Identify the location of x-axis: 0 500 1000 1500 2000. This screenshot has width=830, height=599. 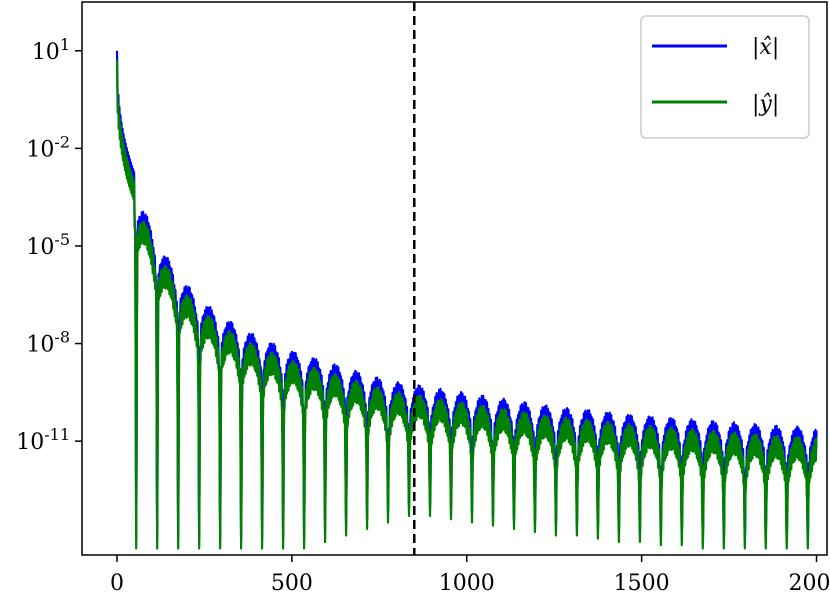
(470, 575).